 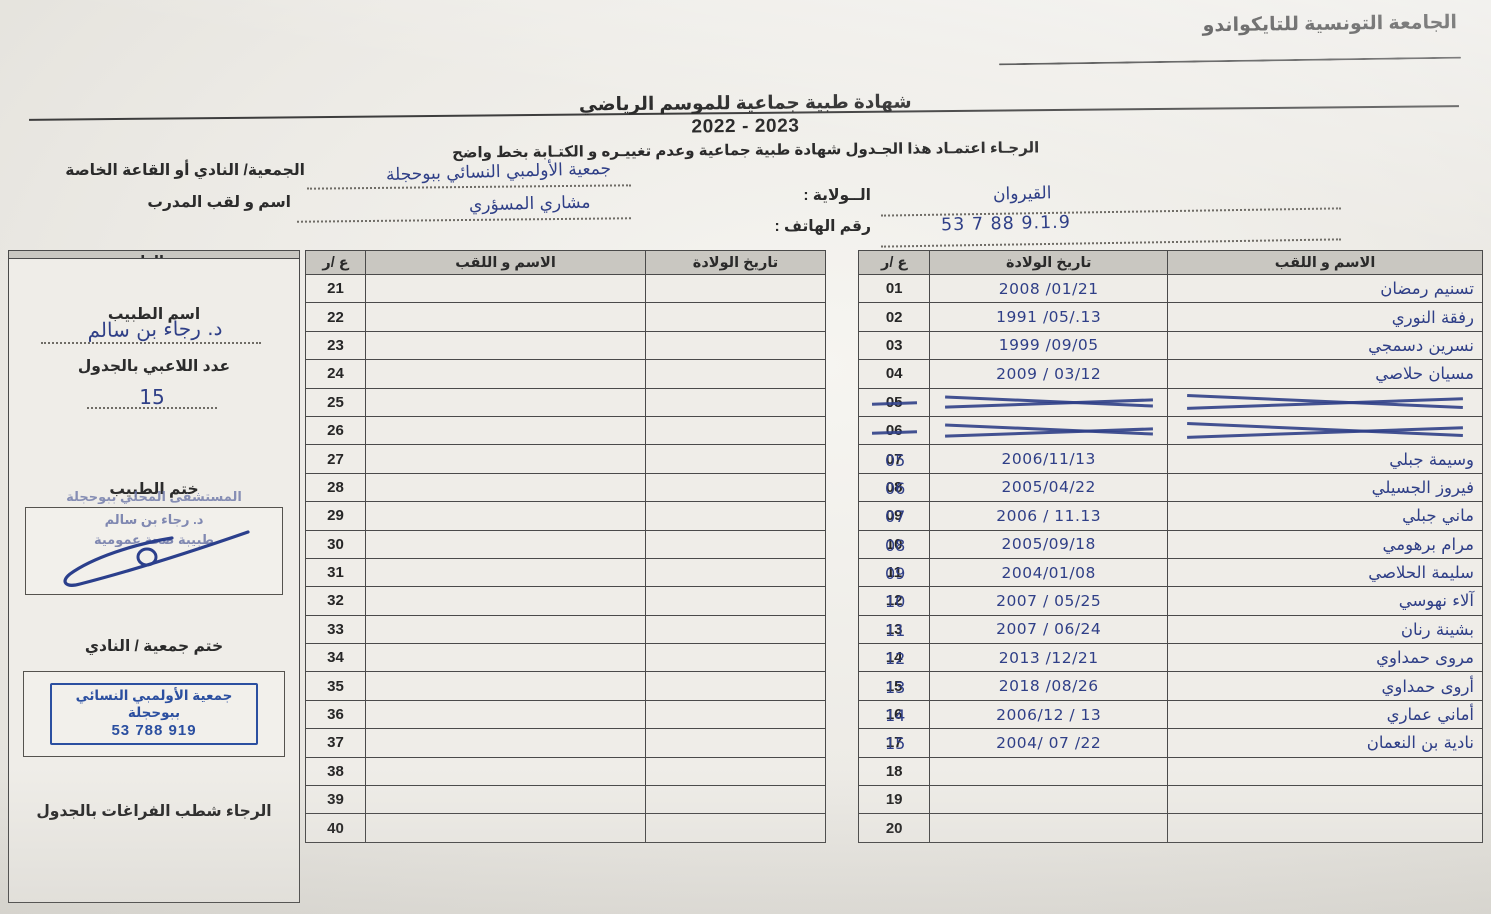 I want to click on cell-row-number: 36, so click(x=335, y=714).